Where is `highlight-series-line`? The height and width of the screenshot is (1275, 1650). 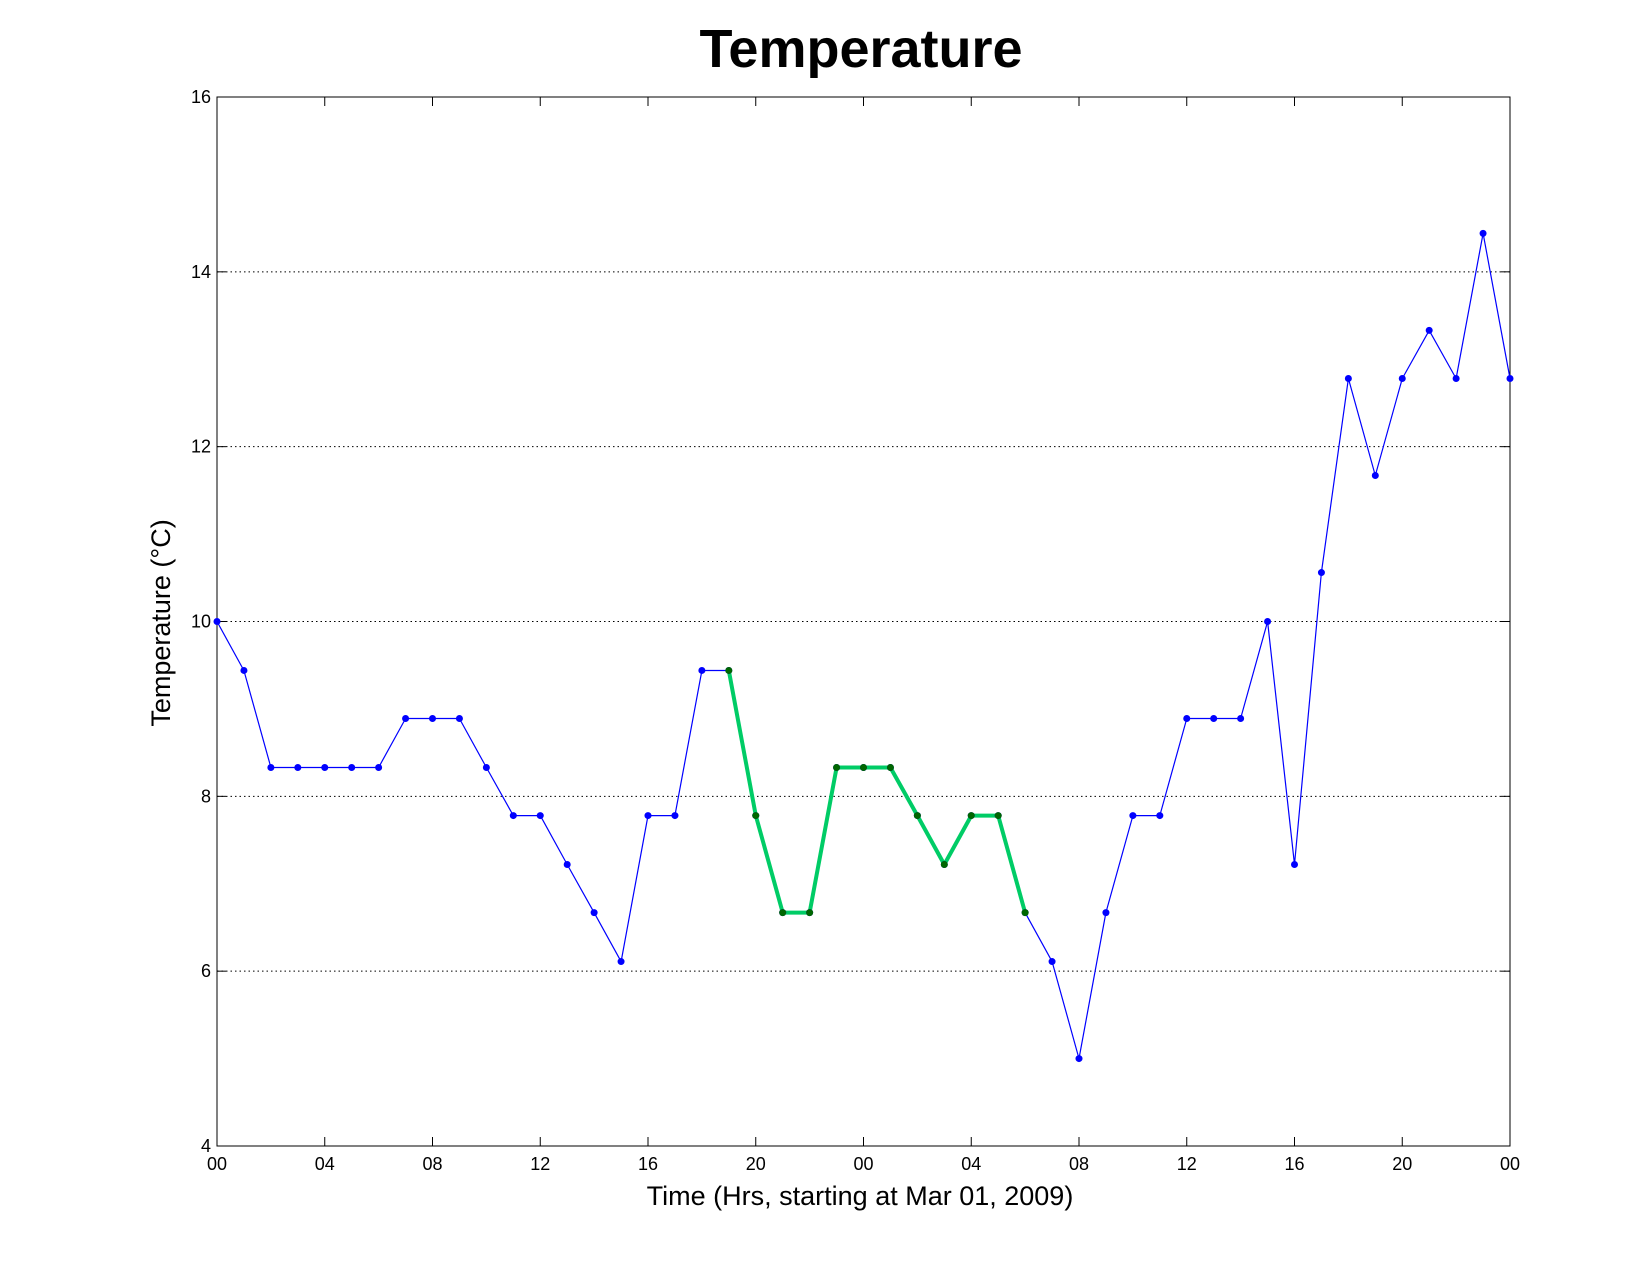
highlight-series-line is located at coordinates (877, 792).